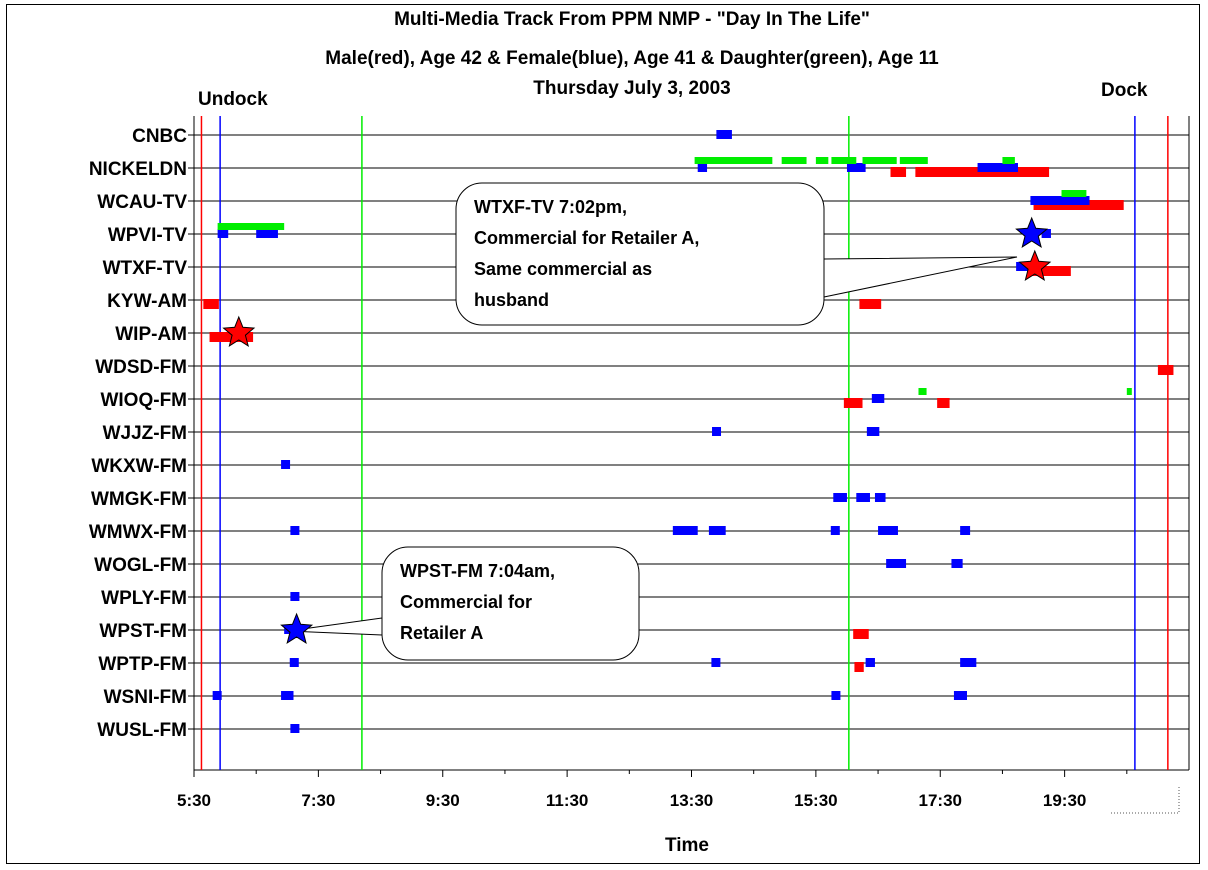  I want to click on category-label: WPLY-FM, so click(144, 598).